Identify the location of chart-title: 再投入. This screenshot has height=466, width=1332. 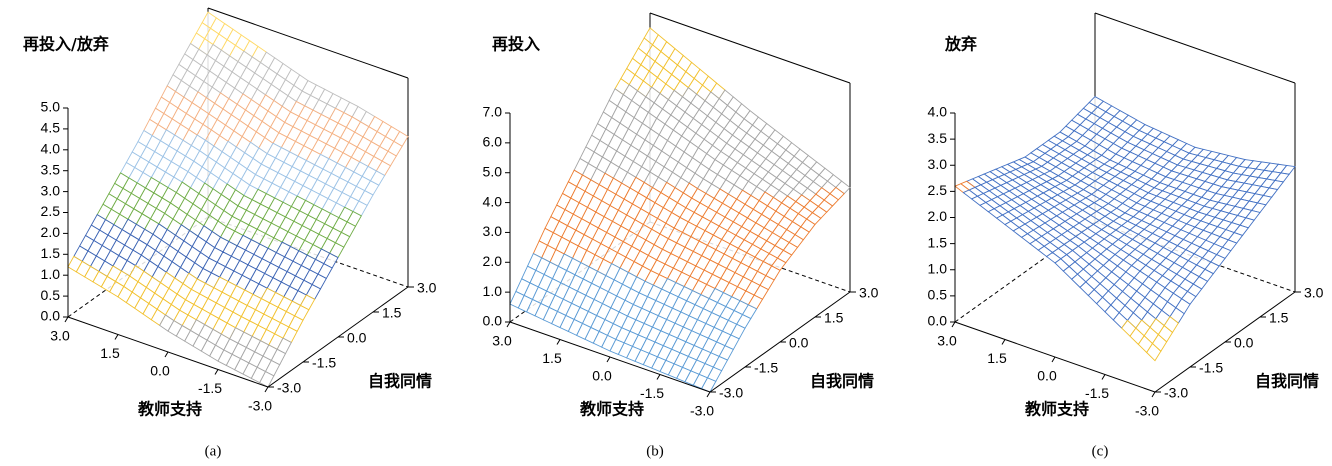
(516, 44).